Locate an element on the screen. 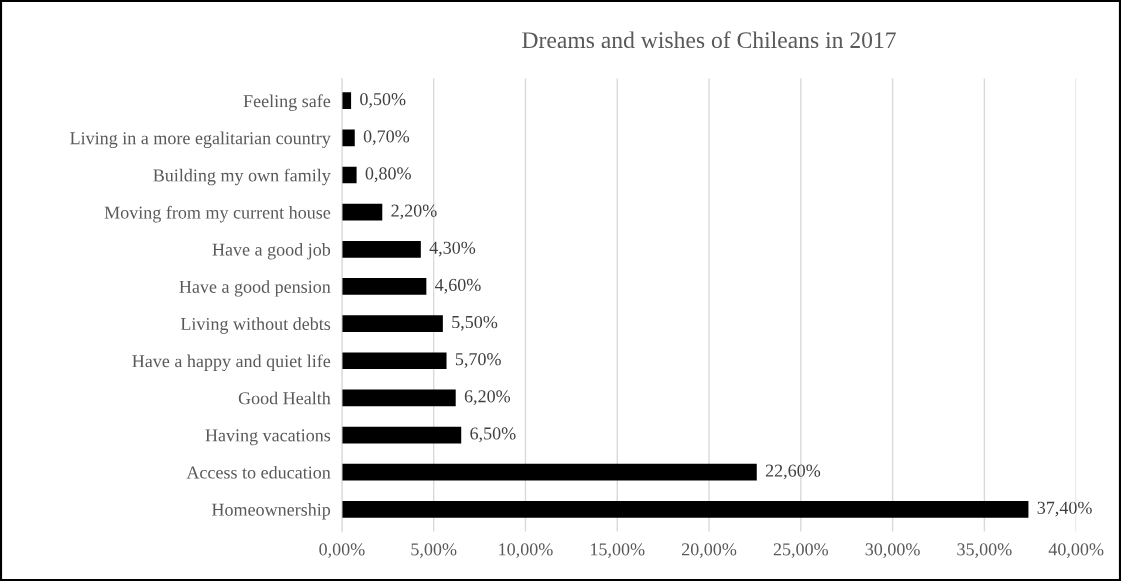 The width and height of the screenshot is (1121, 581). y-tick-label: Access to education is located at coordinates (258, 472).